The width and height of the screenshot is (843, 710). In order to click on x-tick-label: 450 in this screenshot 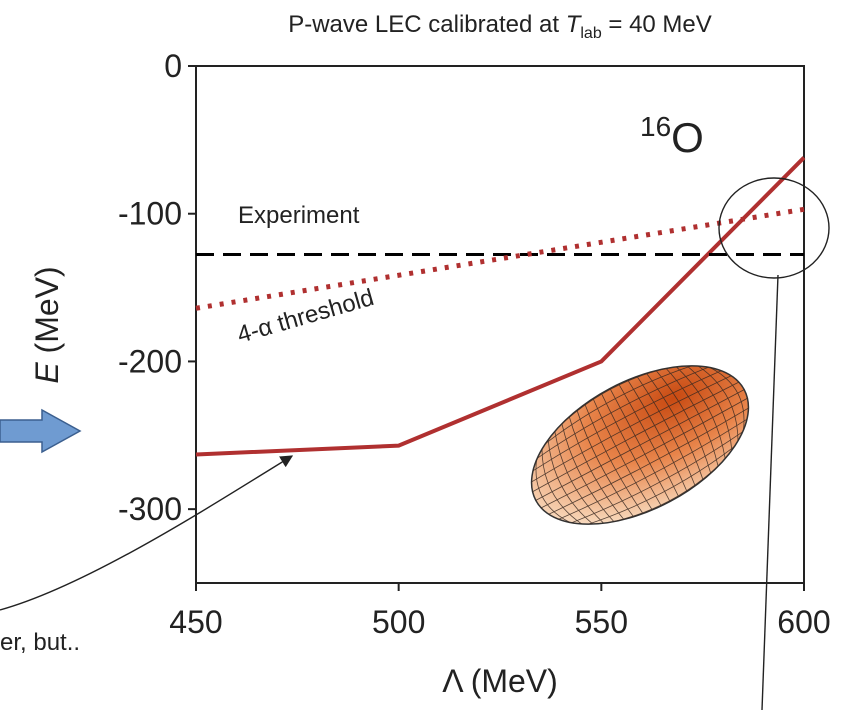, I will do `click(195, 622)`.